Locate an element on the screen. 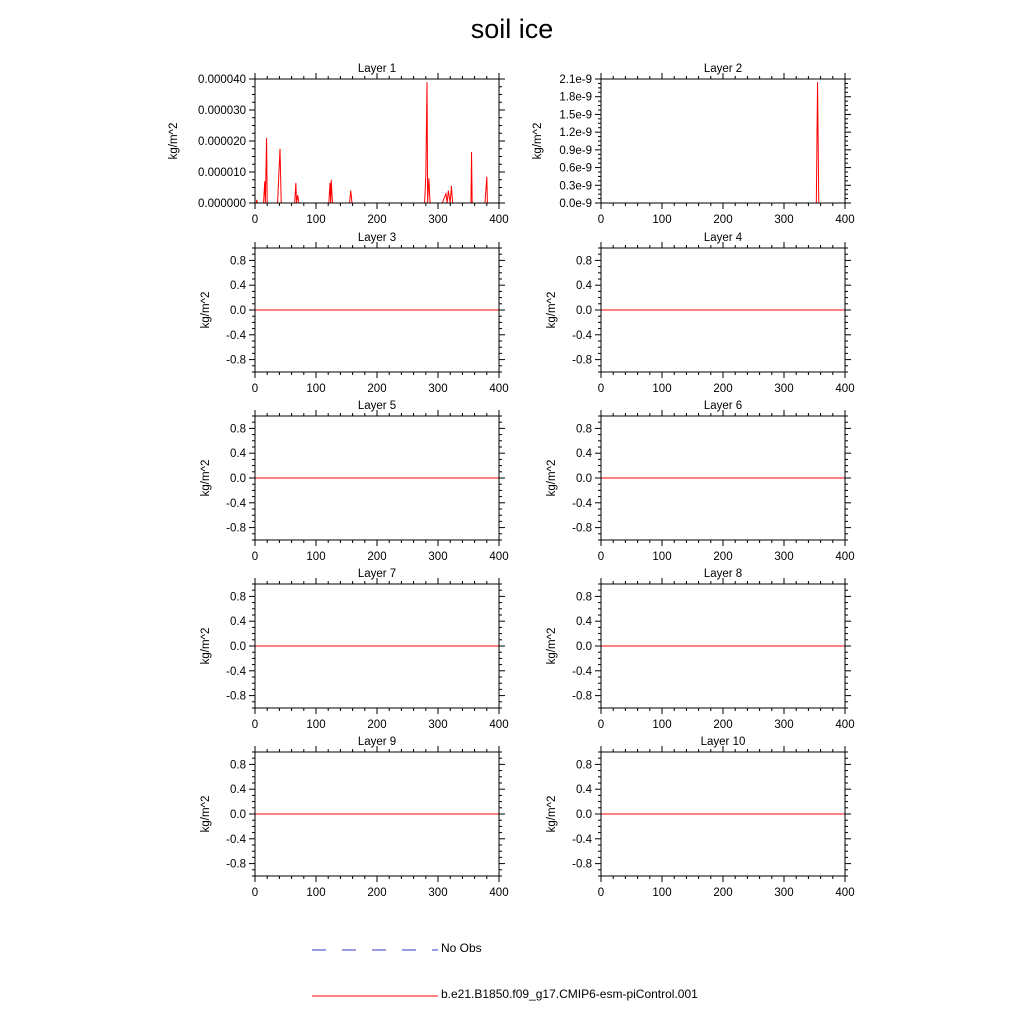 The width and height of the screenshot is (1024, 1024). y-tick-label: 0.3e-9 is located at coordinates (575, 186).